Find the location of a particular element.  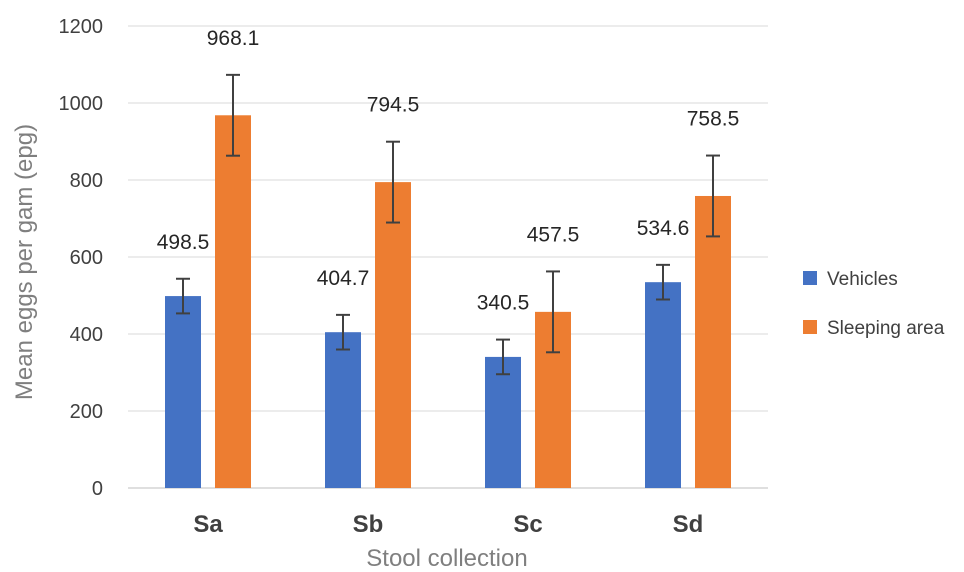

data-label: 340.5 is located at coordinates (503, 303).